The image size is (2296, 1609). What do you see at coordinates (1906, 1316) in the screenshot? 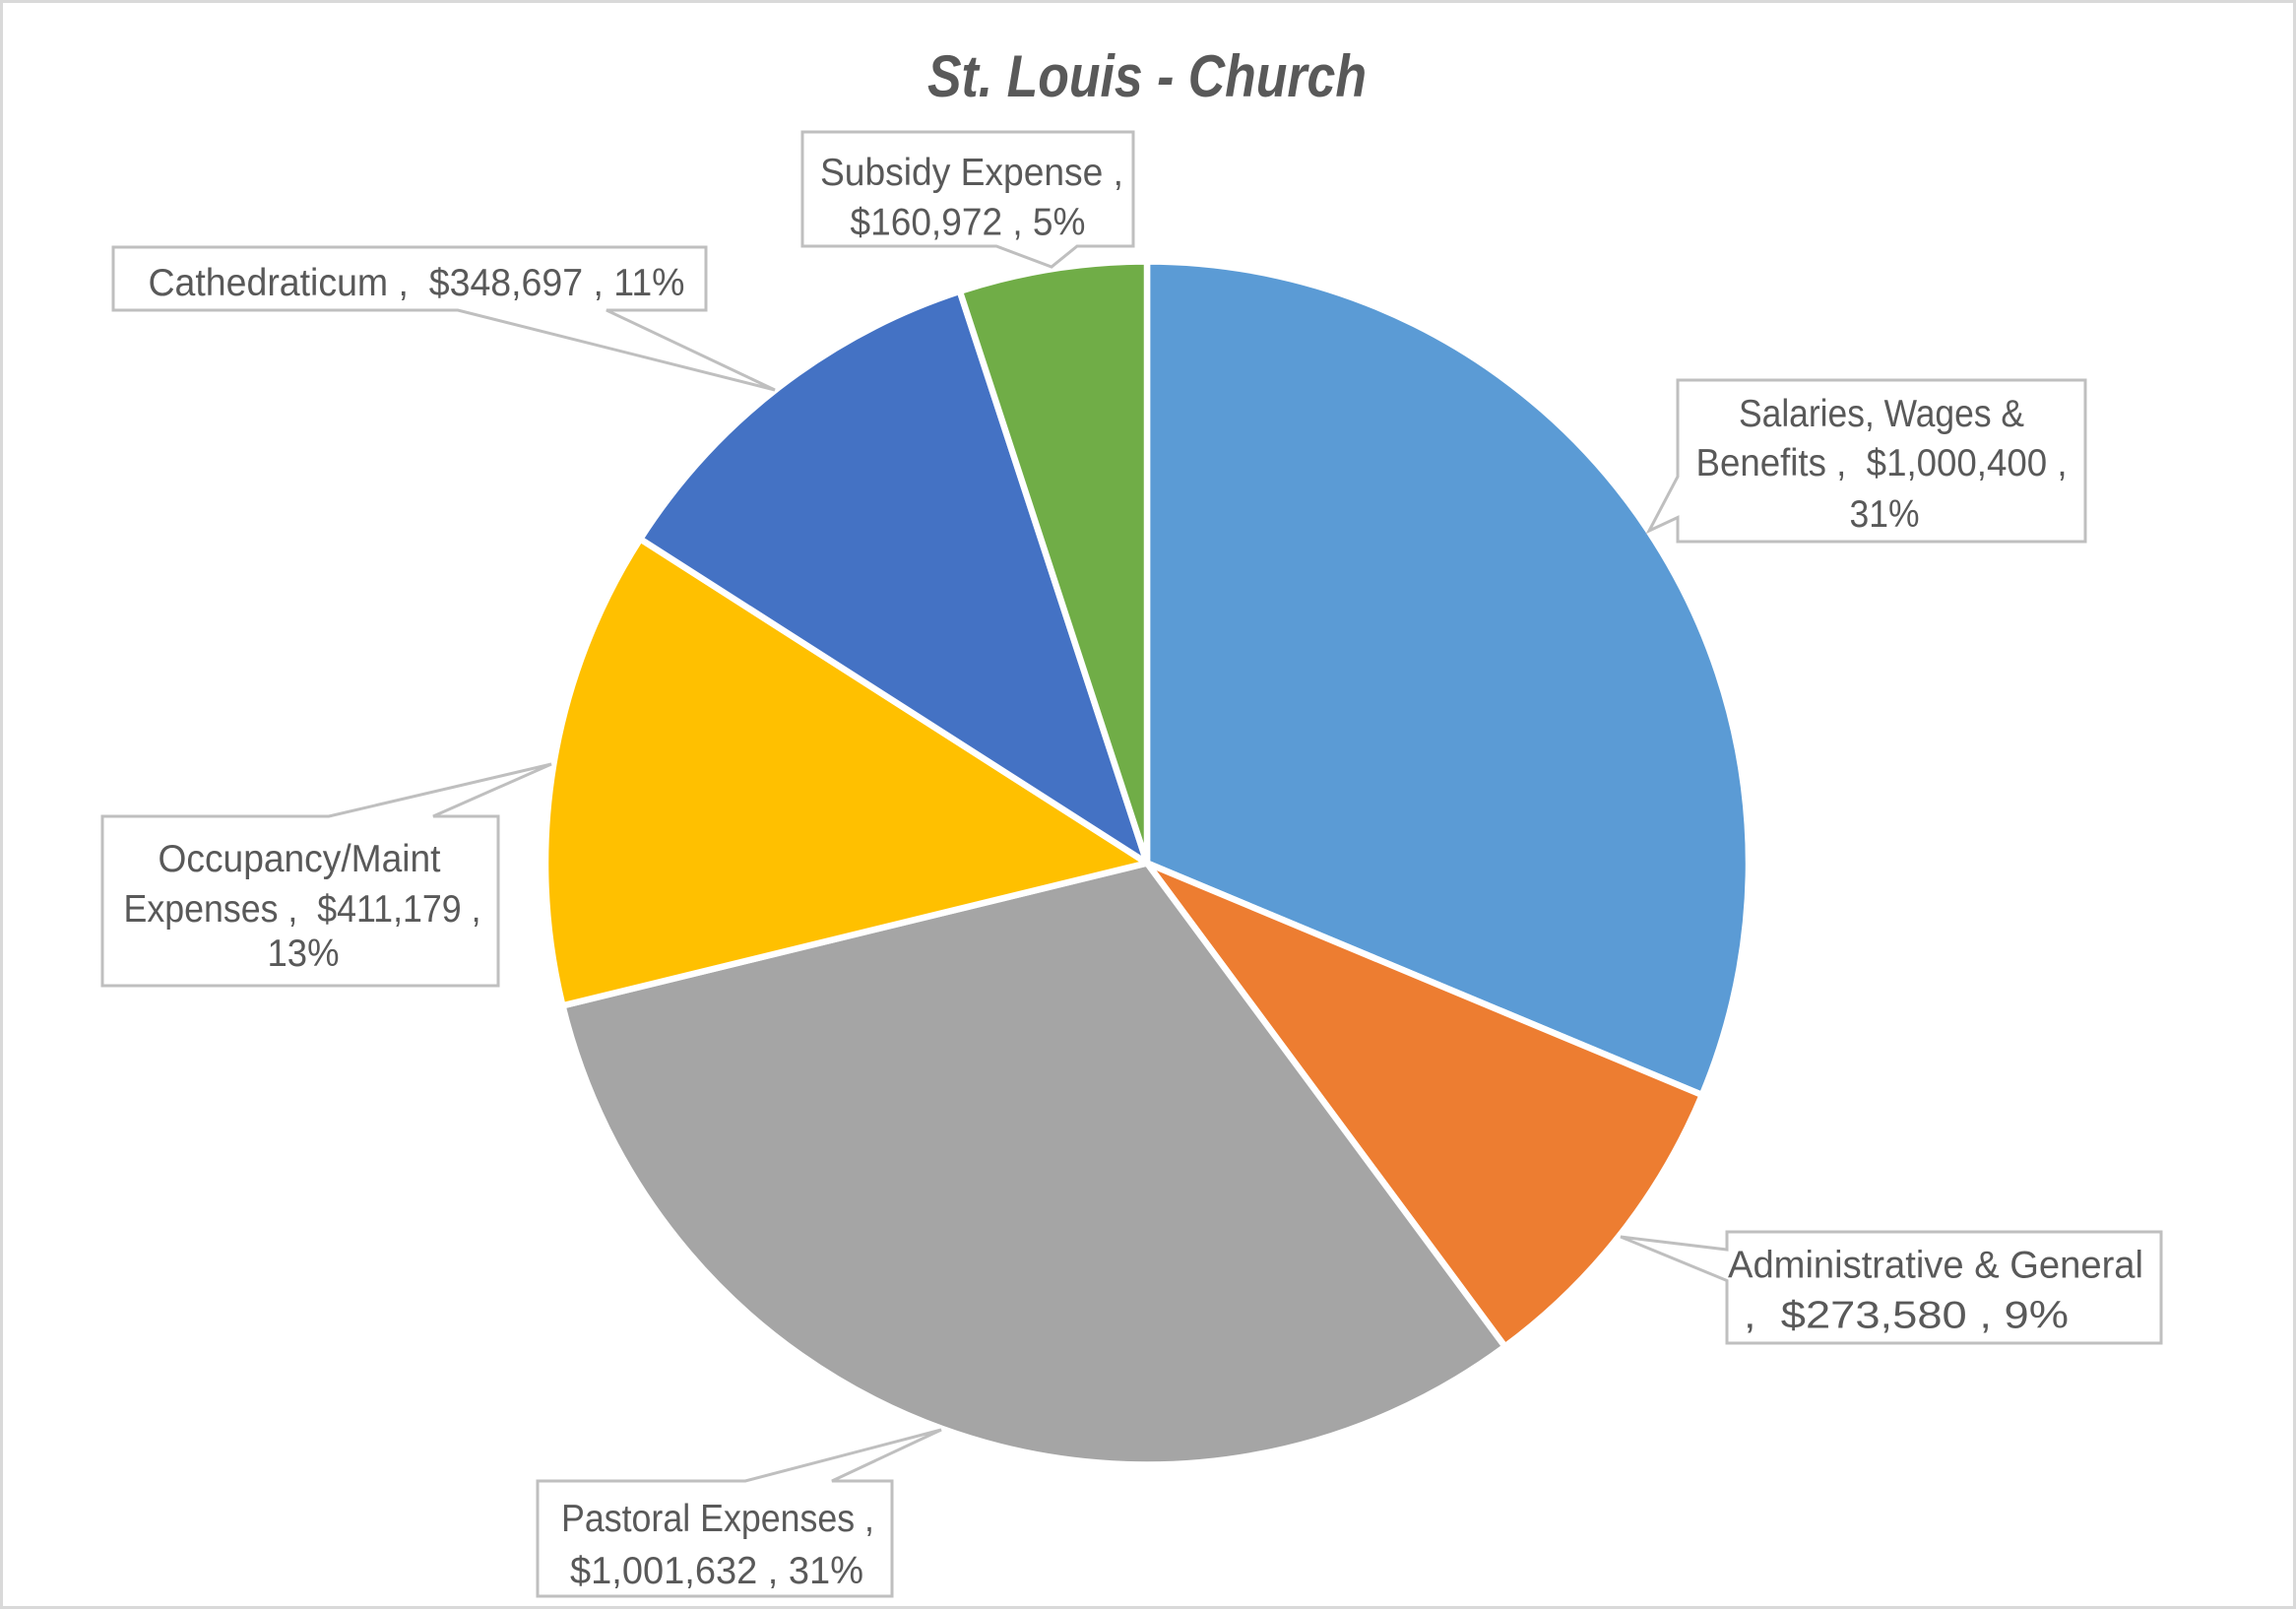
I see `svg-text: , $273,580 , 9%` at bounding box center [1906, 1316].